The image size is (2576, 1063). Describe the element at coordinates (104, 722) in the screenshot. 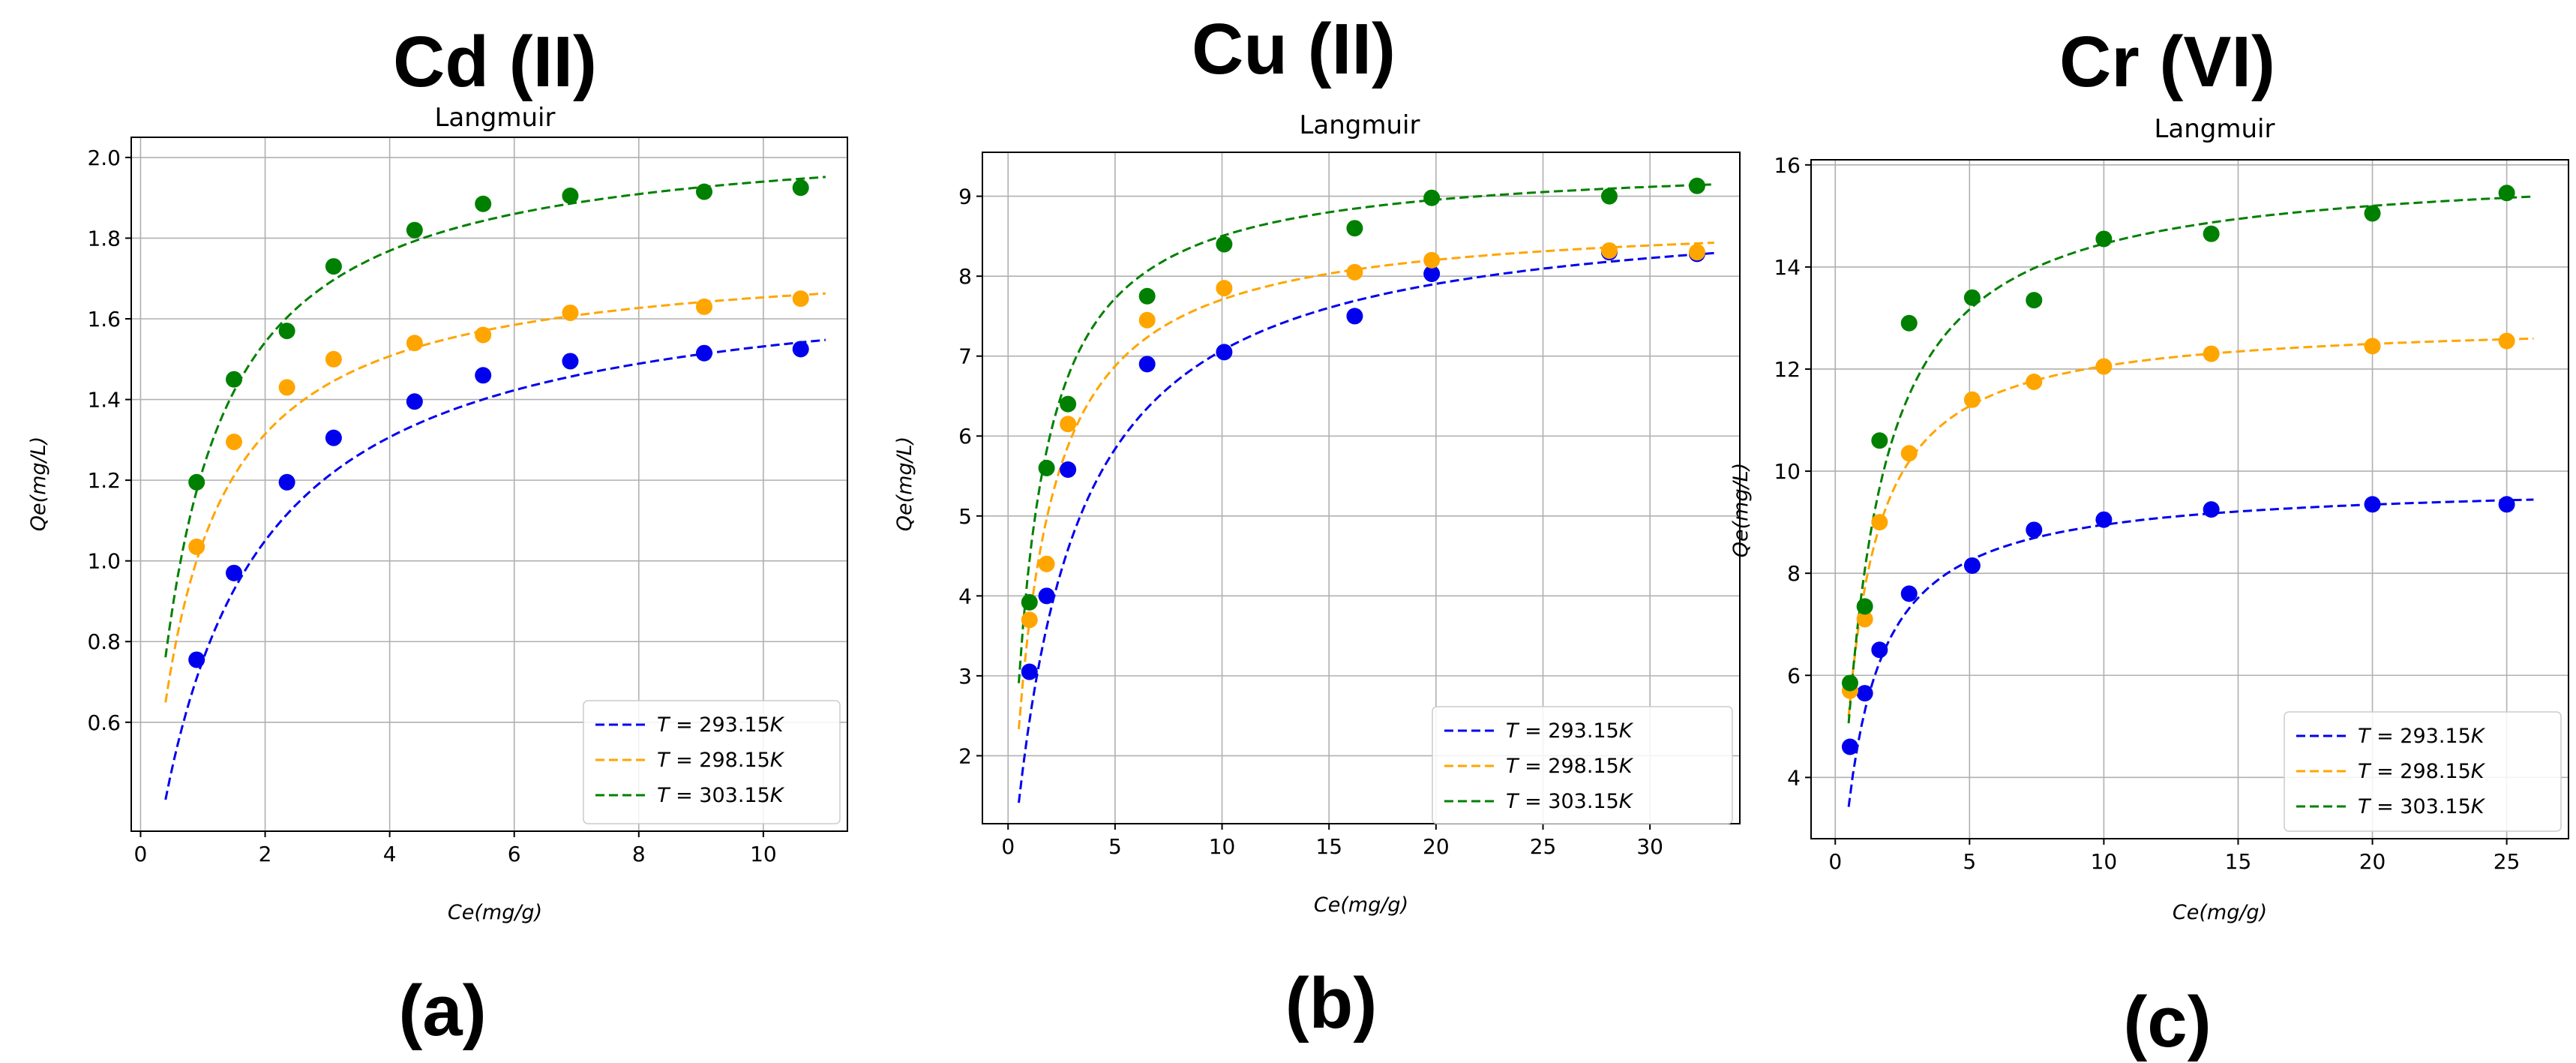

I see `y-tick-label: 0.6` at that location.